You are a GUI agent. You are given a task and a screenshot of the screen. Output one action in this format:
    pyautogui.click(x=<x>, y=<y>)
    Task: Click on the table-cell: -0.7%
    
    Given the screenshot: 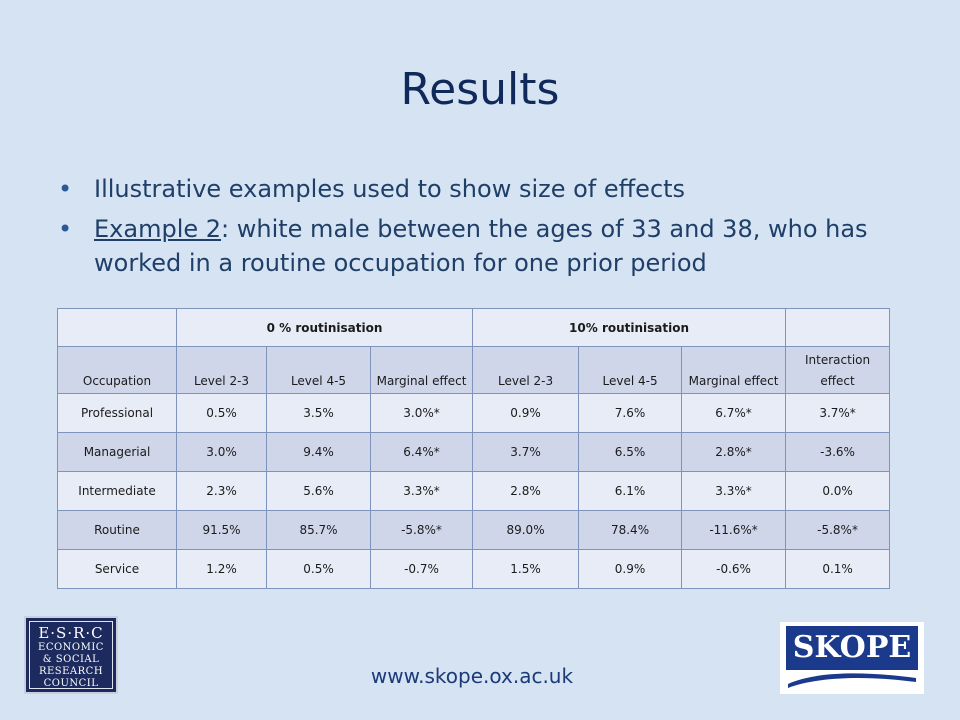 What is the action you would take?
    pyautogui.click(x=421, y=569)
    